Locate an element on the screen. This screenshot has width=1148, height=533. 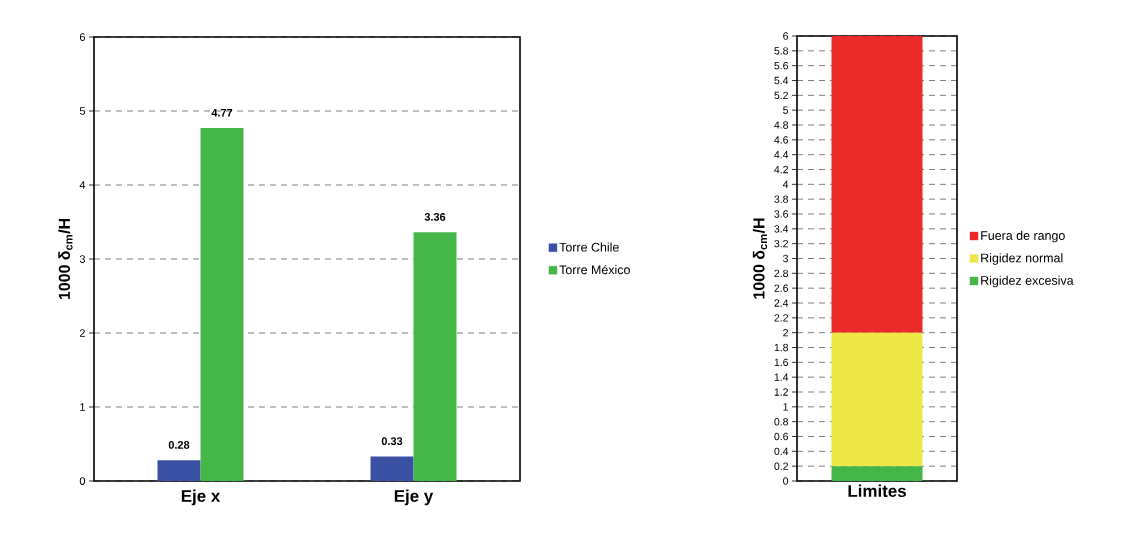
y-tick-label: 0.6 is located at coordinates (781, 436).